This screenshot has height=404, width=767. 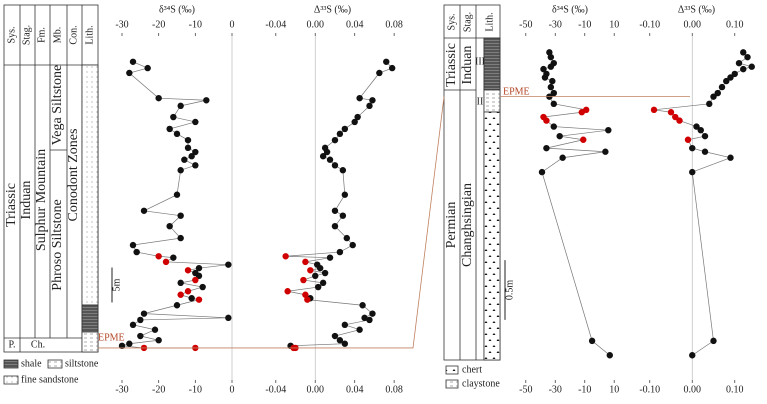 I want to click on unit-label: Permian, so click(x=451, y=225).